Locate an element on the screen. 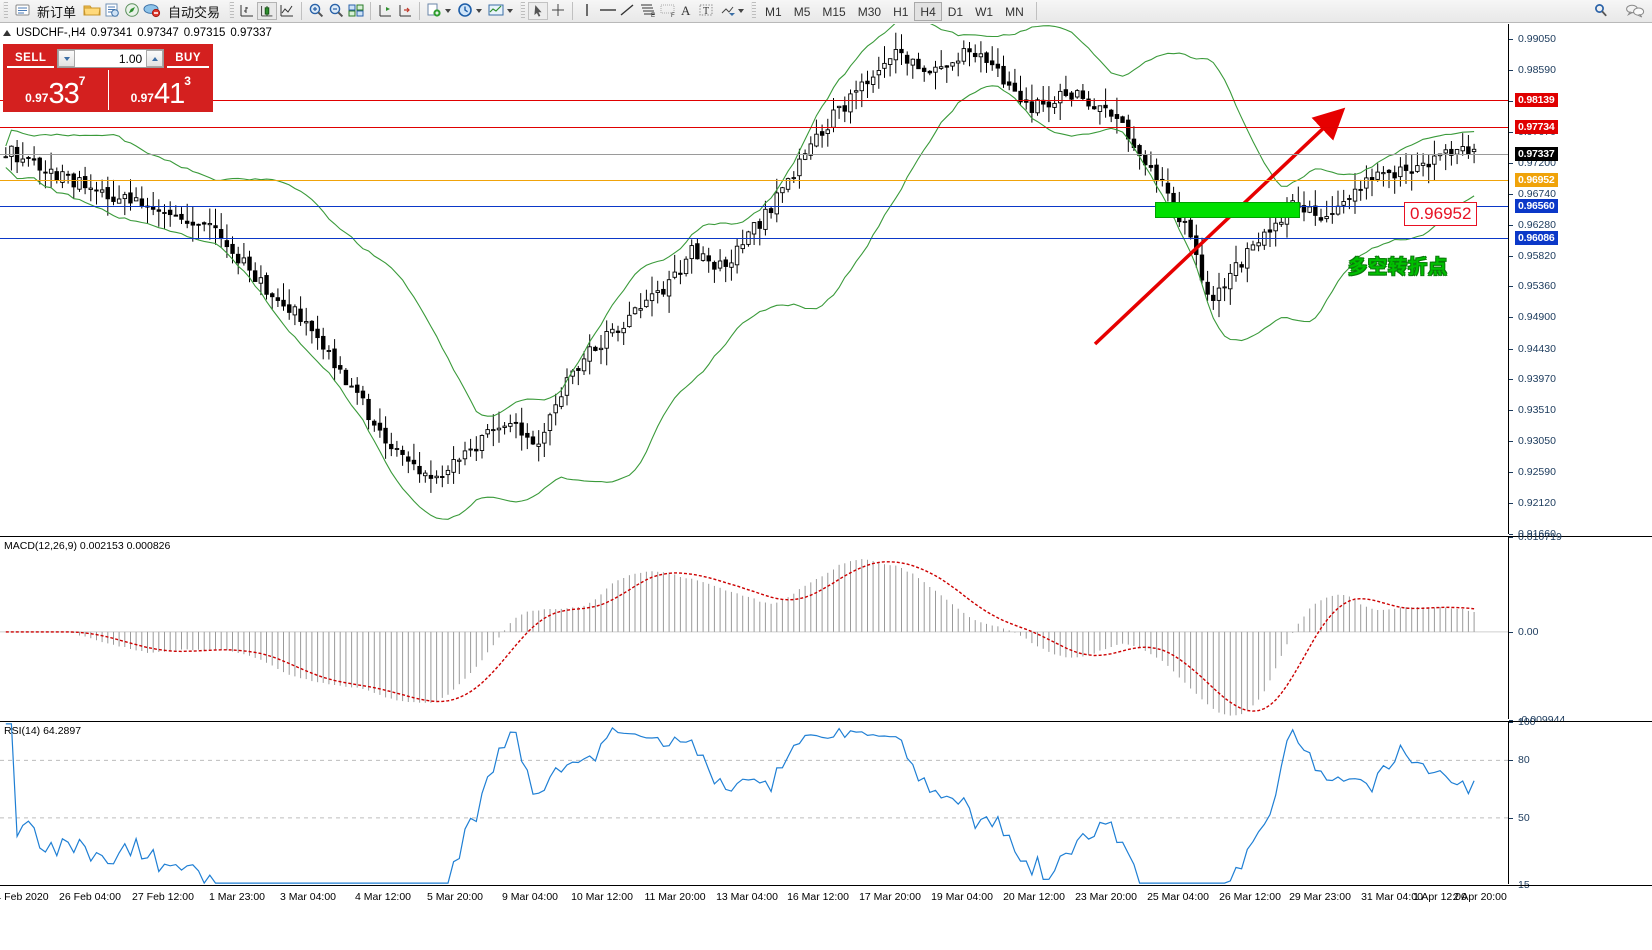  timeframe-m30: M30 is located at coordinates (869, 11).